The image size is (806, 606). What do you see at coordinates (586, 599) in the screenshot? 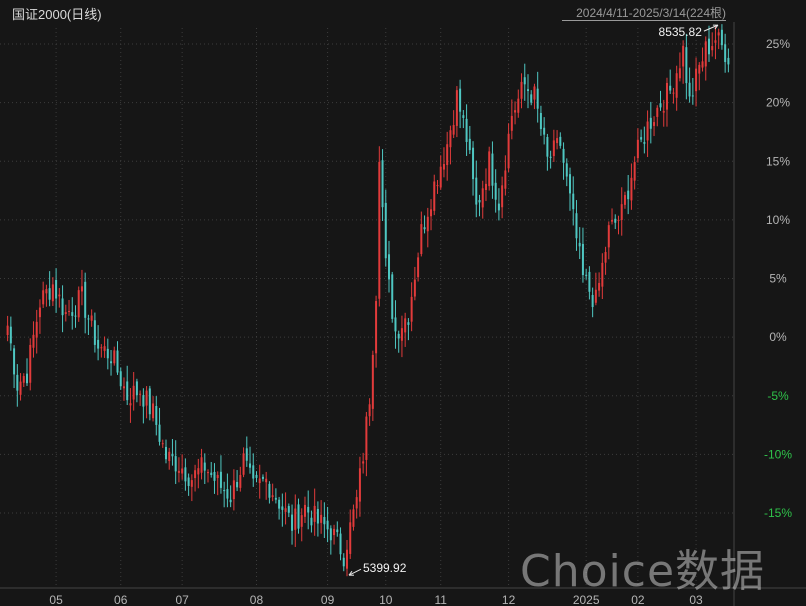
I see `x-tick-label: 2025` at bounding box center [586, 599].